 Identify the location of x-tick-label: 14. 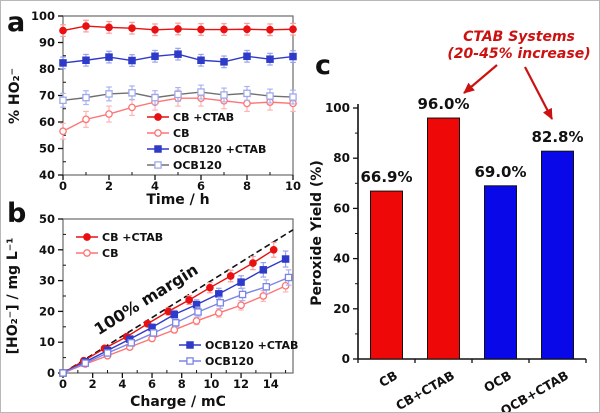
(271, 384).